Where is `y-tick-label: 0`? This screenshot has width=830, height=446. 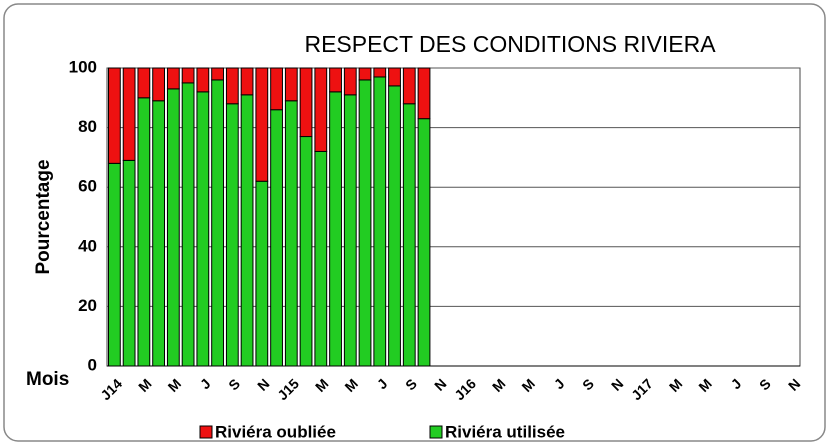
y-tick-label: 0 is located at coordinates (92, 364).